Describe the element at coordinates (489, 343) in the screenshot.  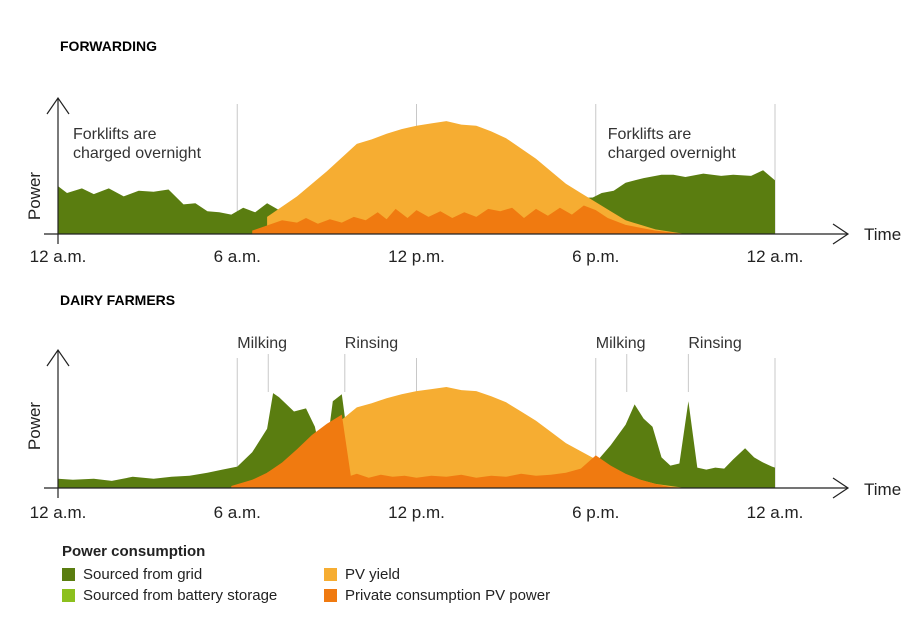
I see `annotations: Milking Rinsing Milking Rinsing` at that location.